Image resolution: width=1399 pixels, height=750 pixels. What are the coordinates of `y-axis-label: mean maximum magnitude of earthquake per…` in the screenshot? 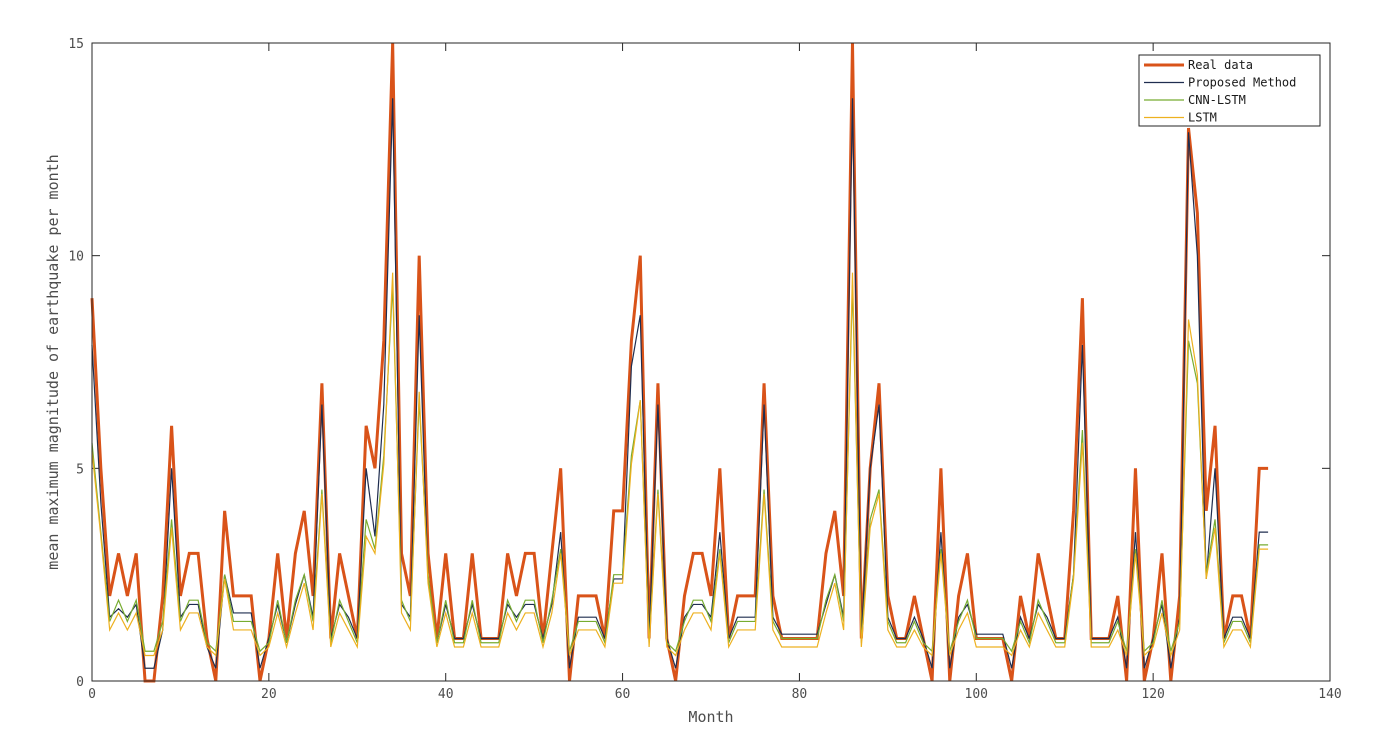 It's located at (53, 361).